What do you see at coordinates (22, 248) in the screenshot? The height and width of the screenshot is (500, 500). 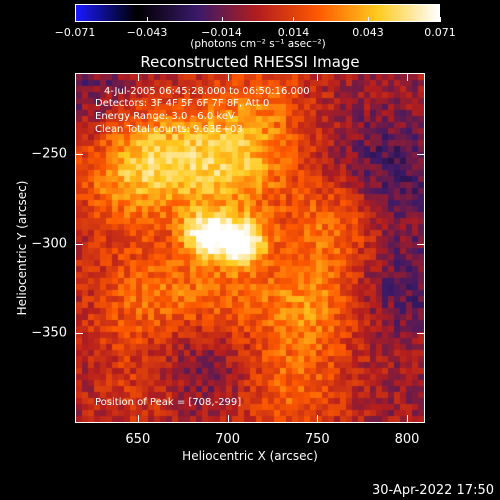 I see `y-axis-label: Heliocentric Y (arcsec)` at bounding box center [22, 248].